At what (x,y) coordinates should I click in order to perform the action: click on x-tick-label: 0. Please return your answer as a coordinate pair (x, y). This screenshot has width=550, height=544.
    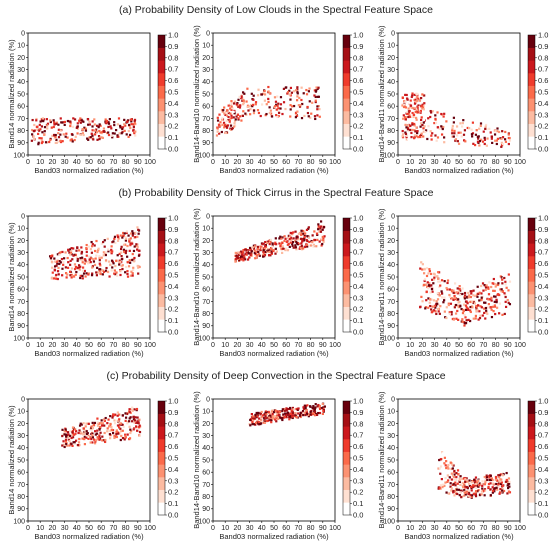
    Looking at the image, I should click on (398, 528).